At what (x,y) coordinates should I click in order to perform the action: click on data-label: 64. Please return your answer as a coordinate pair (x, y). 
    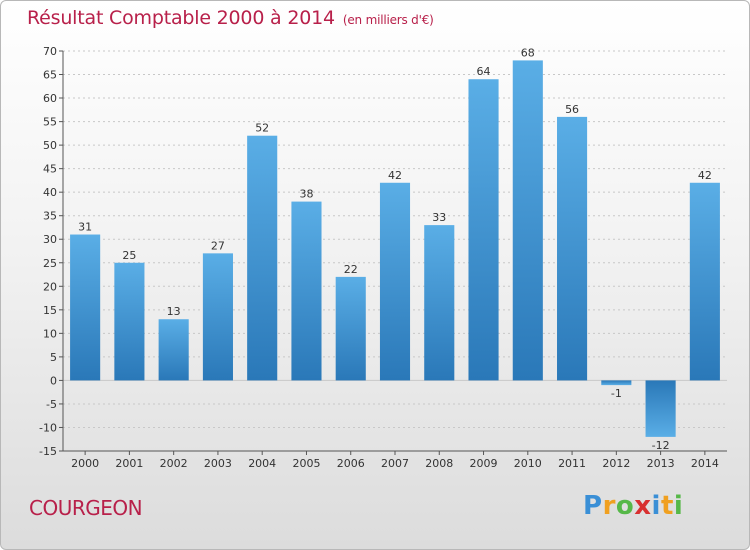
    Looking at the image, I should click on (484, 71).